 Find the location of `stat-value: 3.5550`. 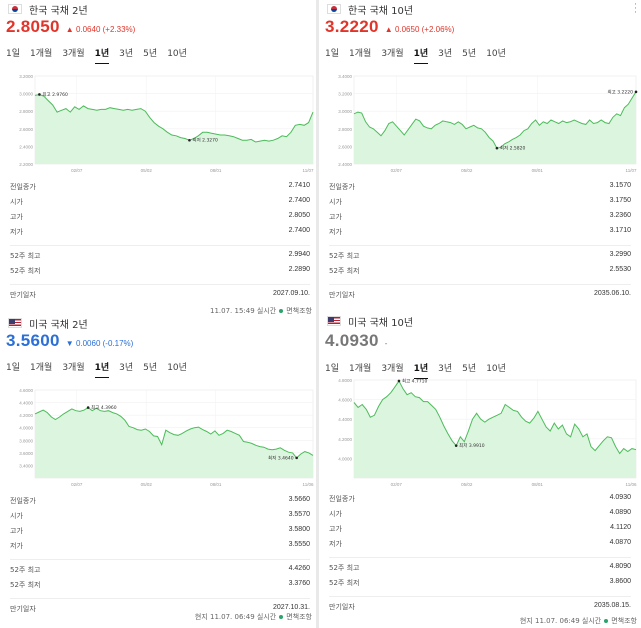

stat-value: 3.5550 is located at coordinates (299, 544).